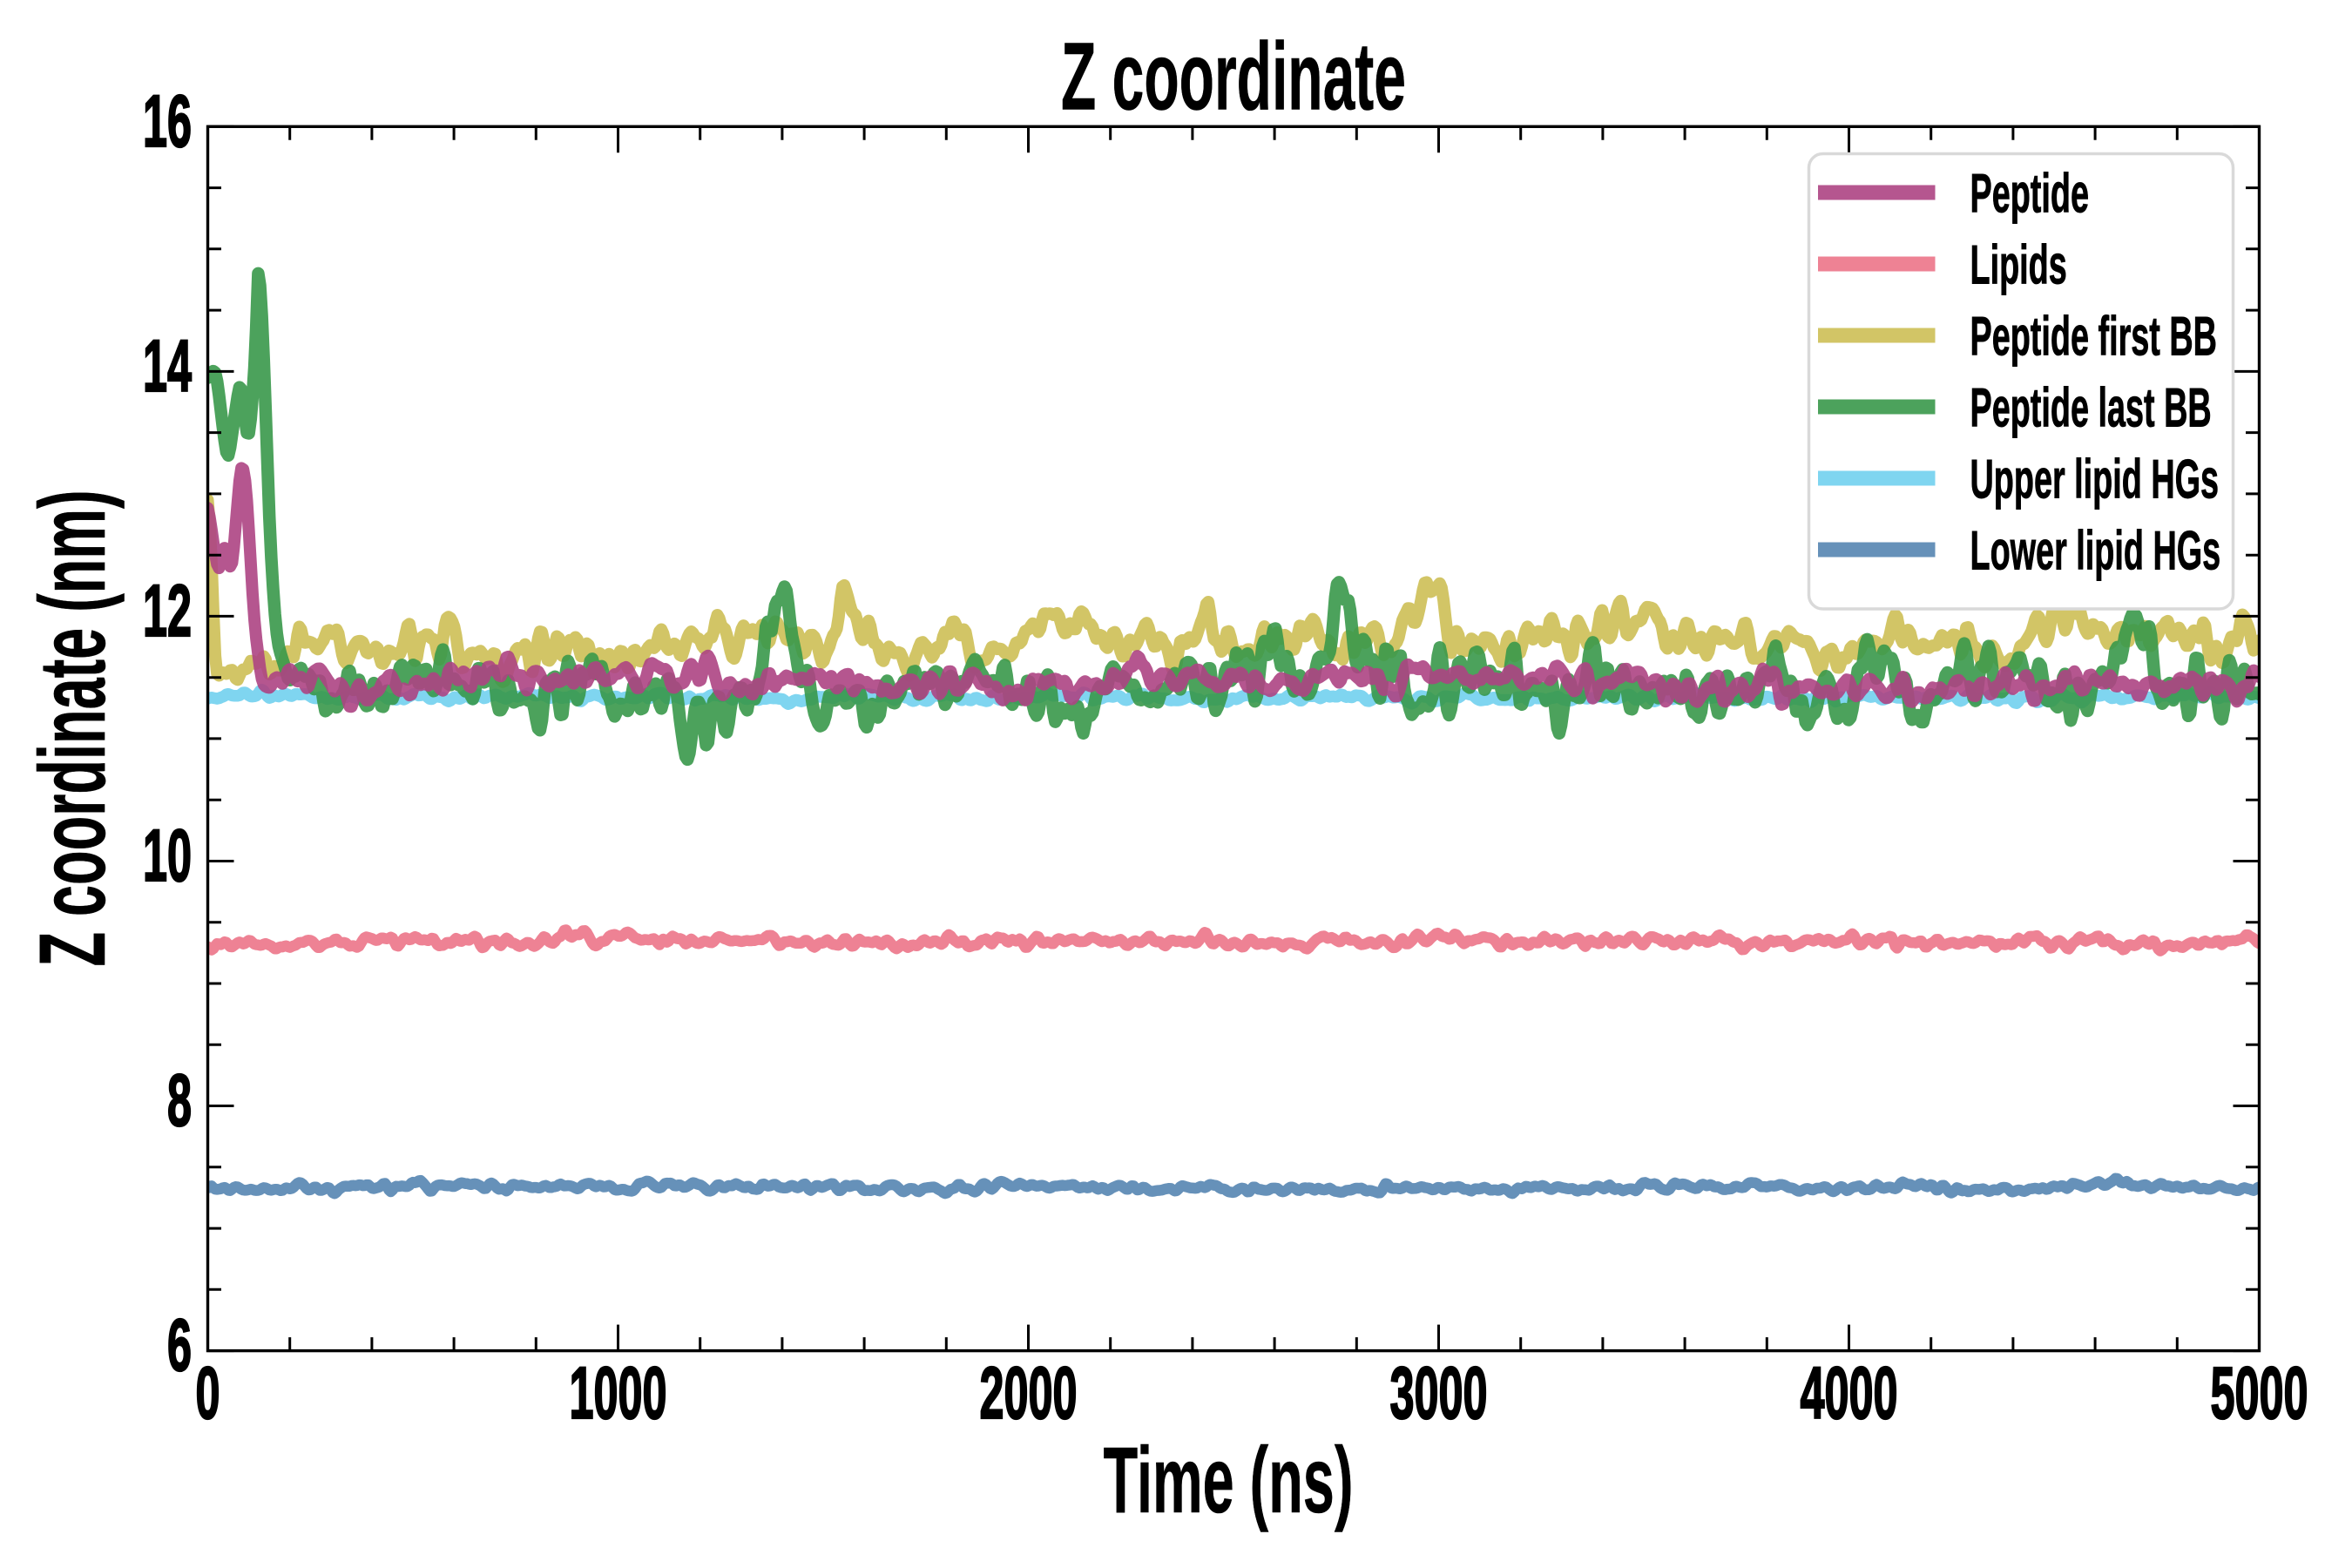 The height and width of the screenshot is (1568, 2352). I want to click on svg-text: 2000, so click(1028, 1393).